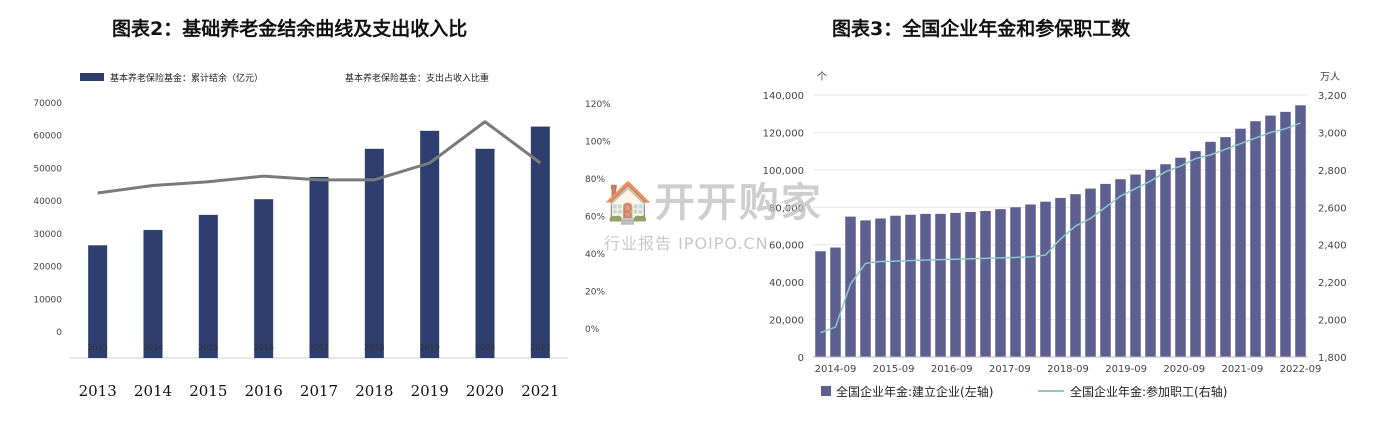 The height and width of the screenshot is (422, 1398). Describe the element at coordinates (47, 300) in the screenshot. I see `y-tick-label-left: 10000` at that location.